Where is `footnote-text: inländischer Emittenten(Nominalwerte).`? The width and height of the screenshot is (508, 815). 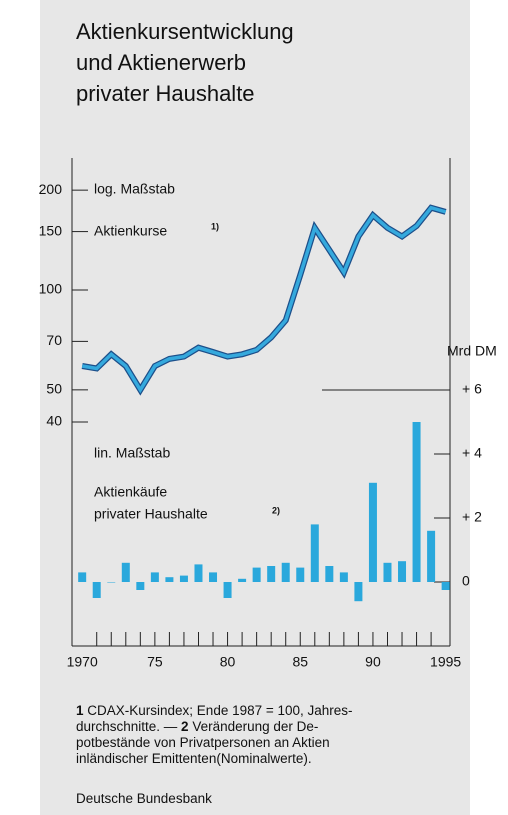
footnote-text: inländischer Emittenten(Nominalwerte). is located at coordinates (194, 758).